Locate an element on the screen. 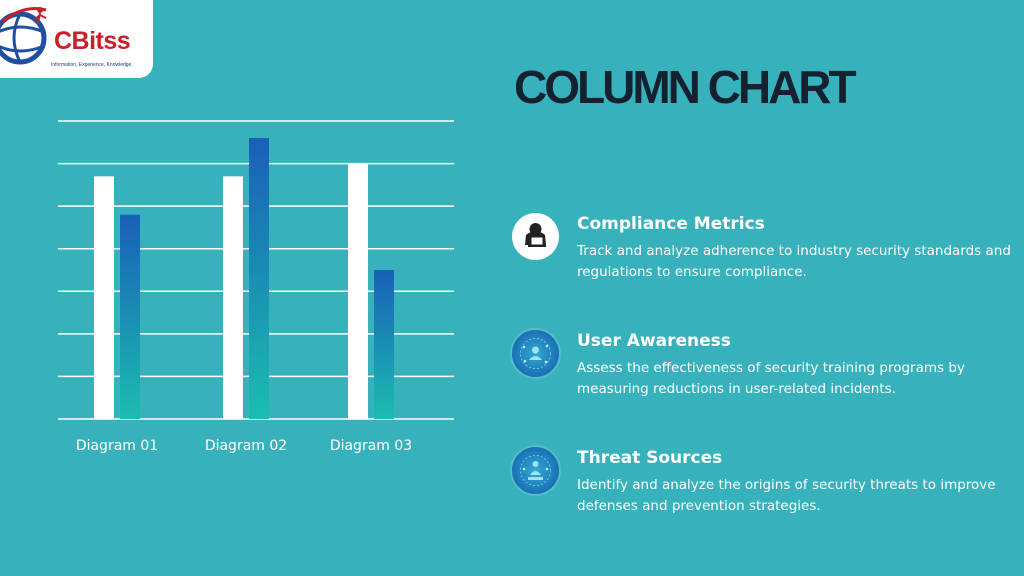 The height and width of the screenshot is (576, 1024). network-user-icon is located at coordinates (535, 353).